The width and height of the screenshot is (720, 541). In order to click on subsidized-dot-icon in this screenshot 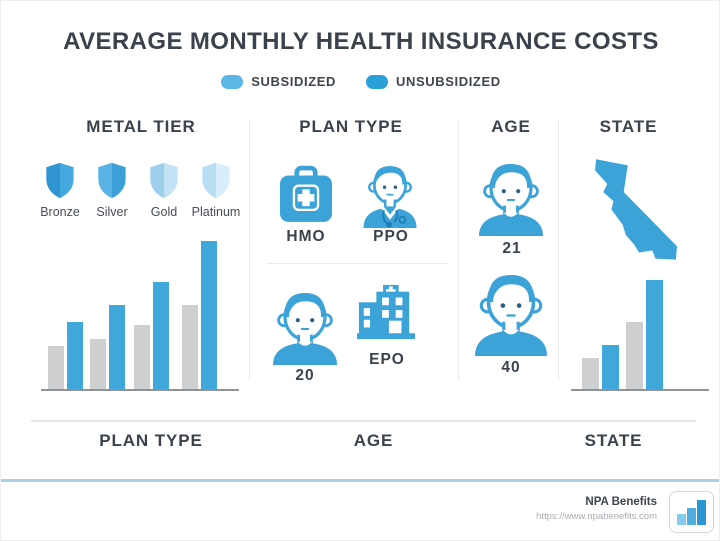, I will do `click(232, 81)`.